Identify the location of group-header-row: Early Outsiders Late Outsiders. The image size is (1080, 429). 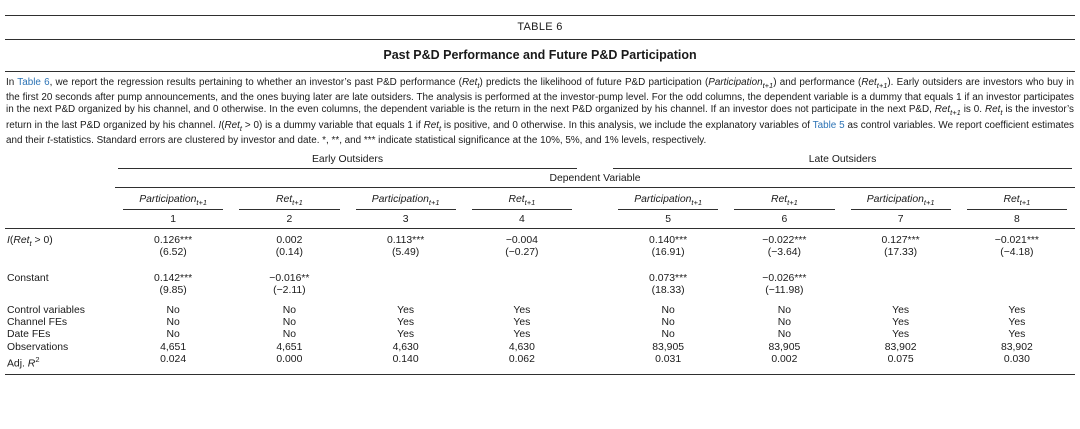
(540, 161).